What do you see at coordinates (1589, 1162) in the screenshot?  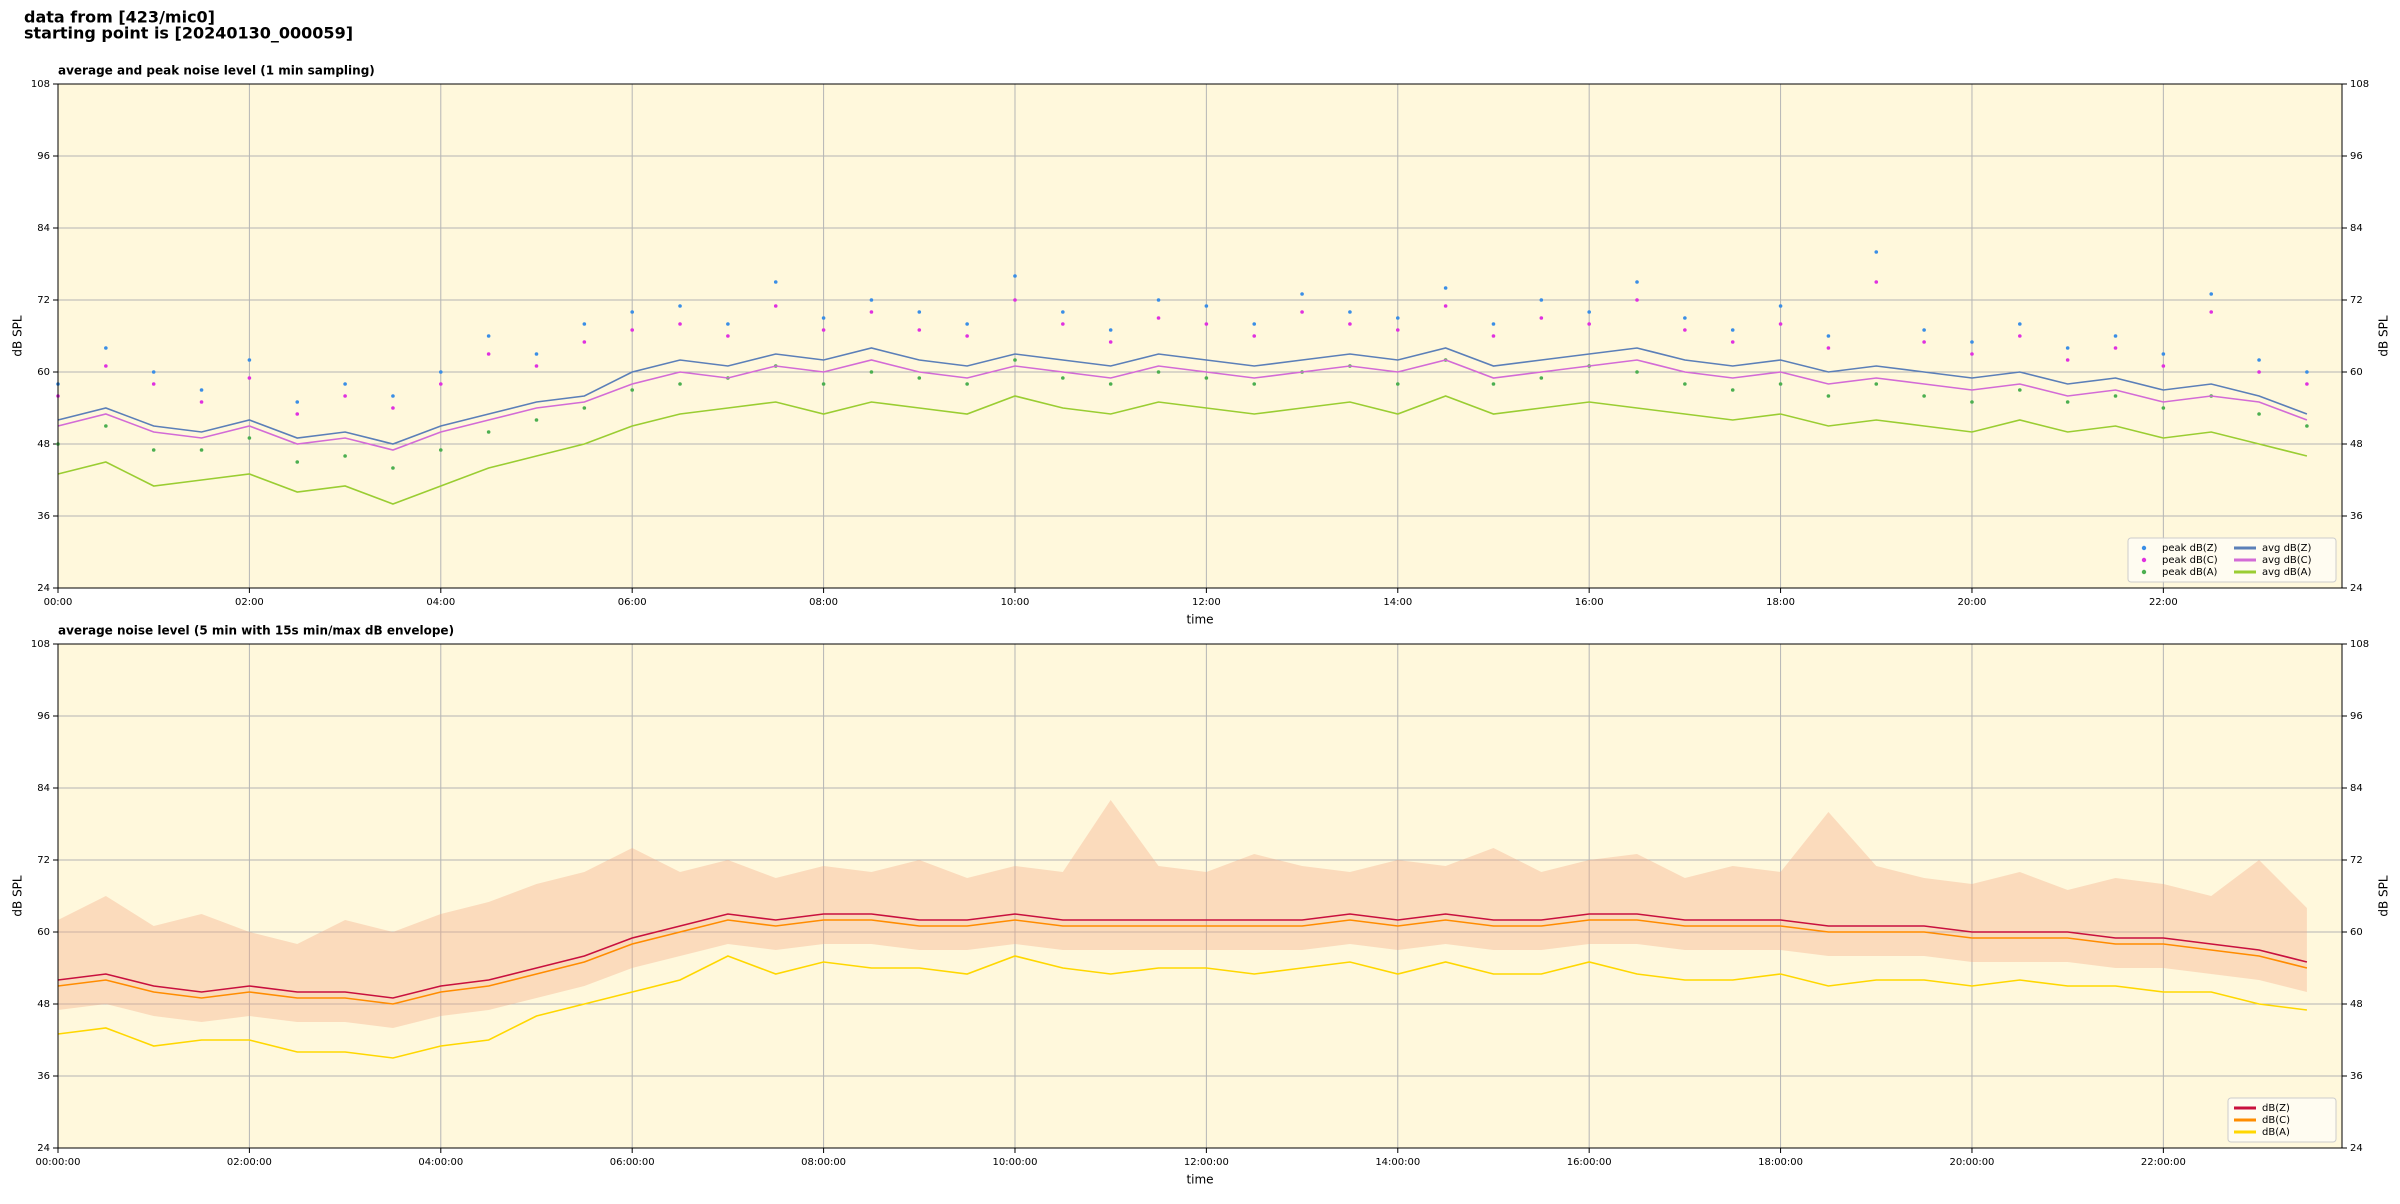 I see `x-tick-label: 16:00:00` at bounding box center [1589, 1162].